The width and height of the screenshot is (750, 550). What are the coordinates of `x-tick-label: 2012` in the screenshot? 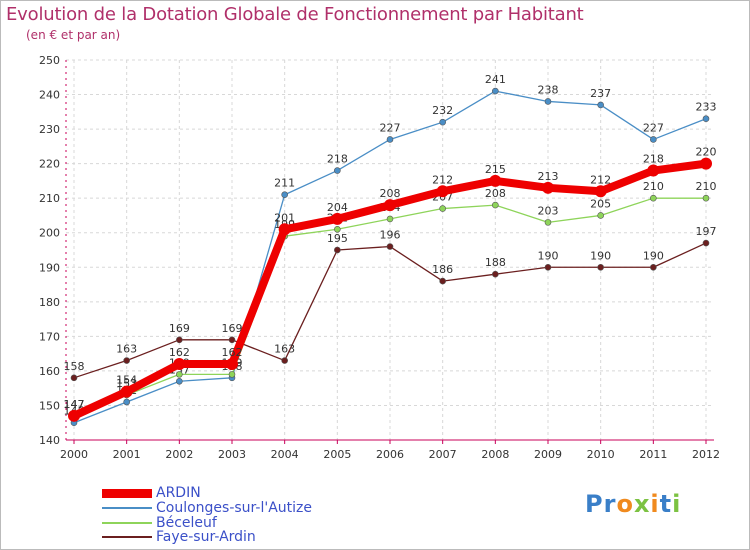 It's located at (706, 454).